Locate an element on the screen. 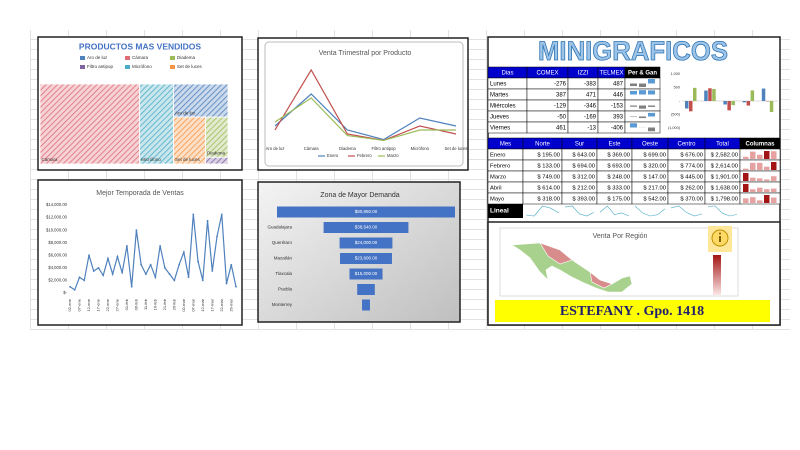 This screenshot has width=800, height=450. category-label: Guadalajara is located at coordinates (279, 227).